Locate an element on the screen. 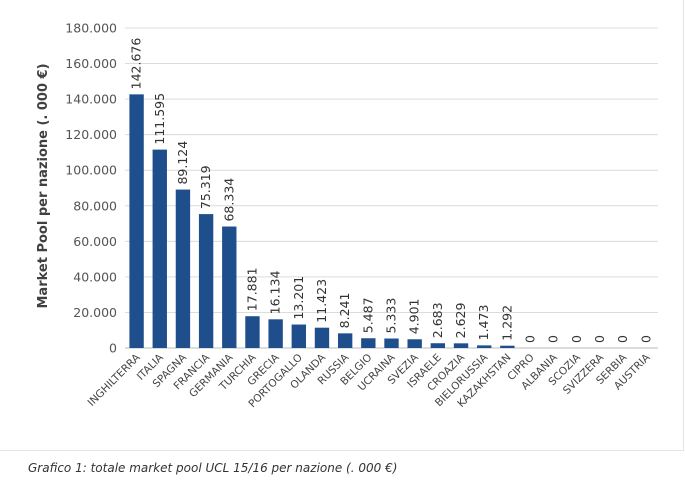  y-tick-label: 100.000 is located at coordinates (91, 170).